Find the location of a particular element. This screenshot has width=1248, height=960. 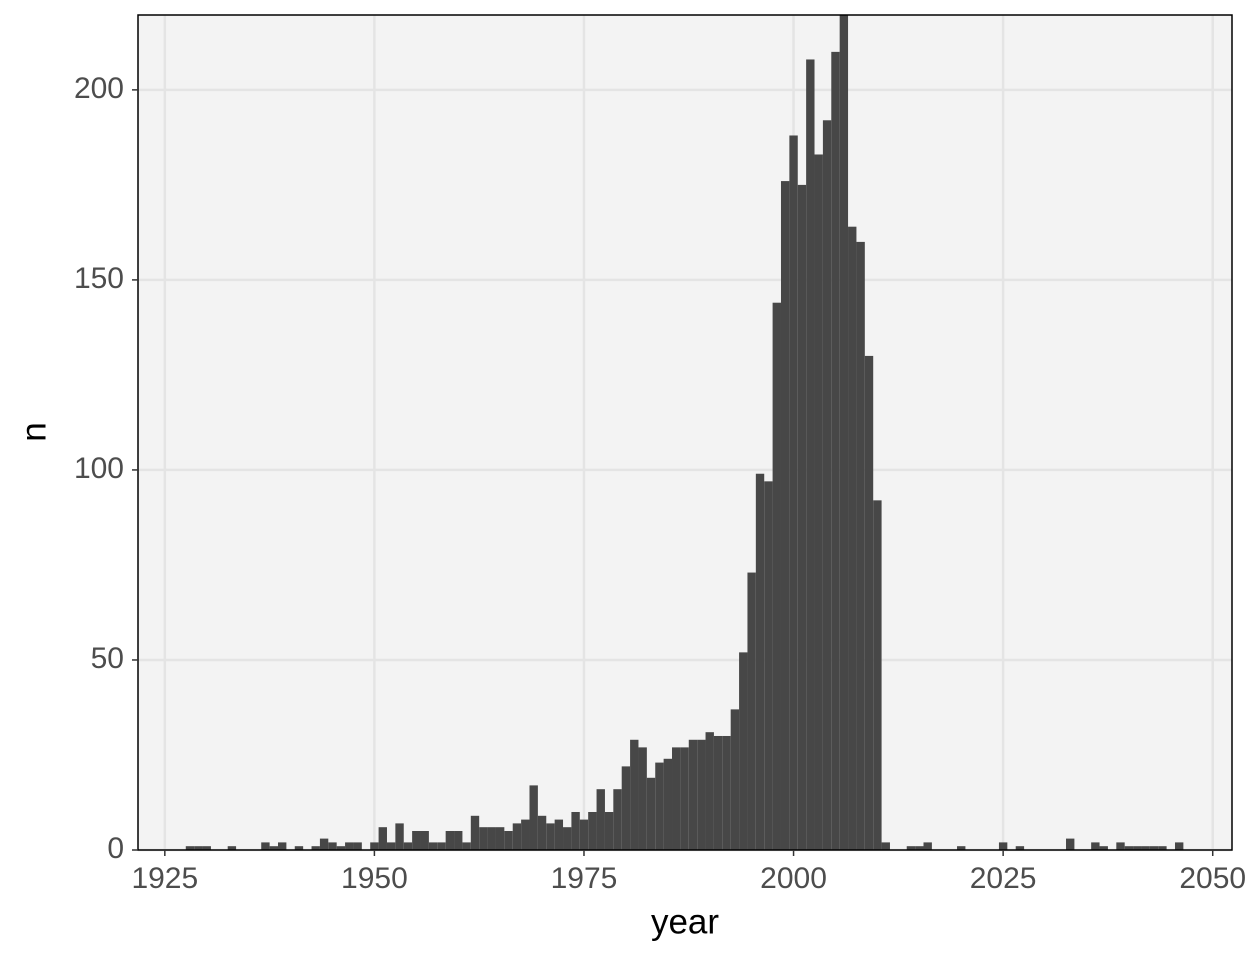

y-tick-label: 0 is located at coordinates (115, 848).